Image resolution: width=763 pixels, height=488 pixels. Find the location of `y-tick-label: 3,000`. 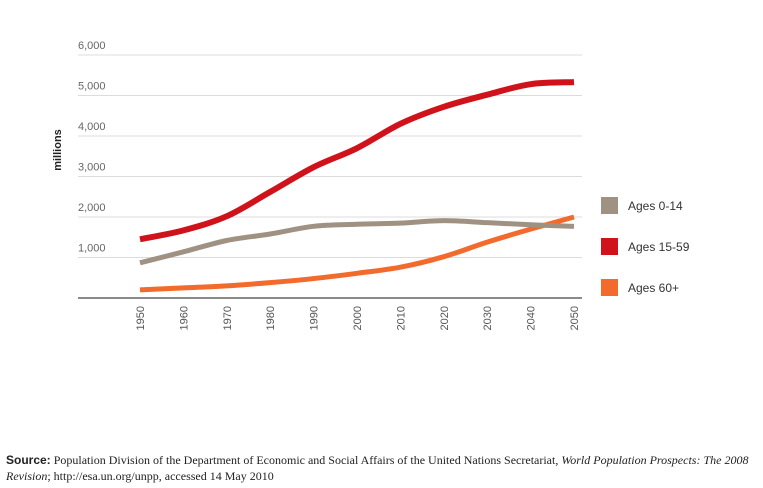

y-tick-label: 3,000 is located at coordinates (92, 168).